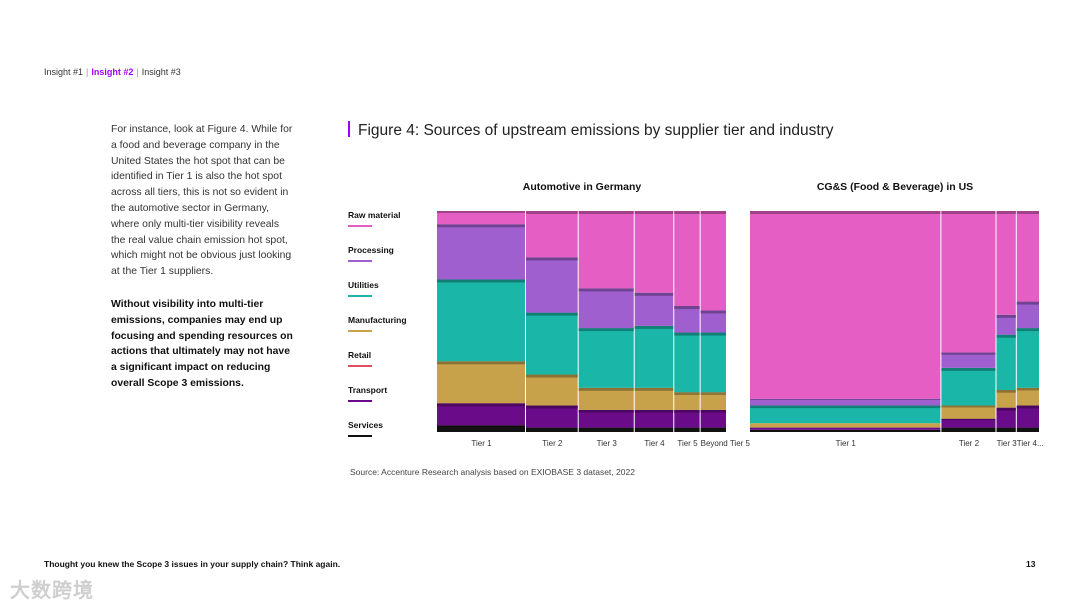 The image size is (1080, 608). What do you see at coordinates (481, 443) in the screenshot?
I see `tick-label: Tier 1` at bounding box center [481, 443].